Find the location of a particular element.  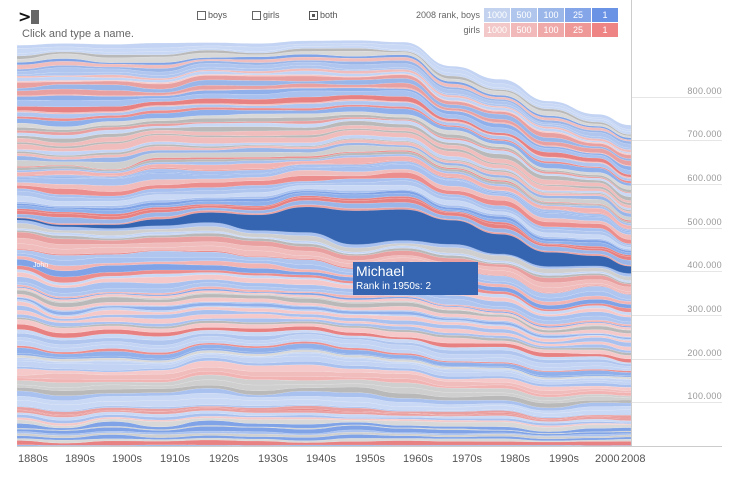

boys-checkbox is located at coordinates (201, 15).